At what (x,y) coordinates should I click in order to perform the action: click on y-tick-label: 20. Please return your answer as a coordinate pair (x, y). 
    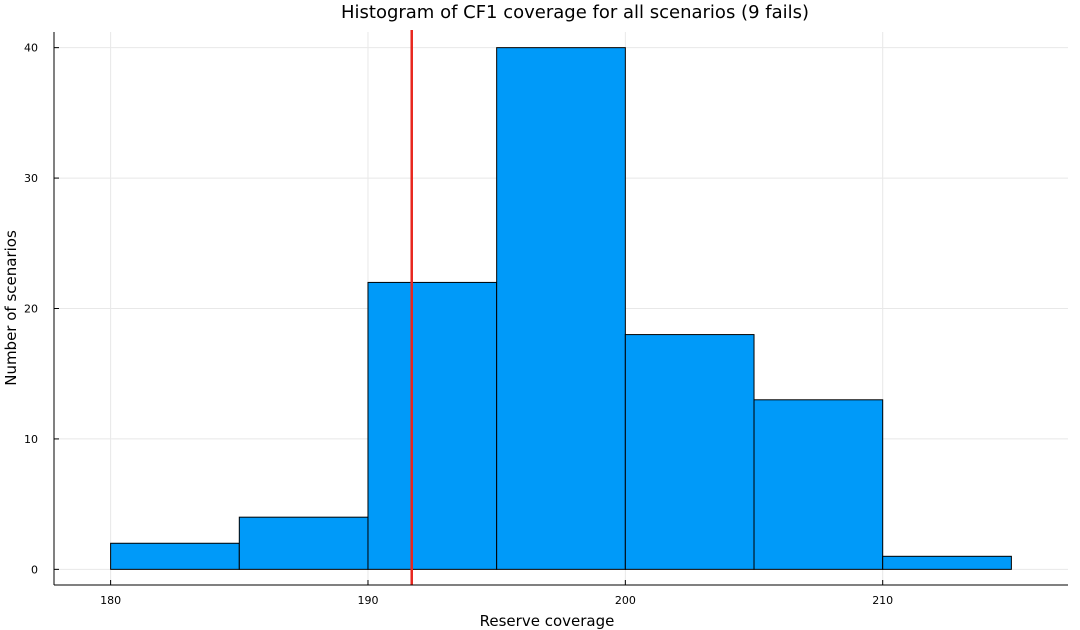
    Looking at the image, I should click on (31, 309).